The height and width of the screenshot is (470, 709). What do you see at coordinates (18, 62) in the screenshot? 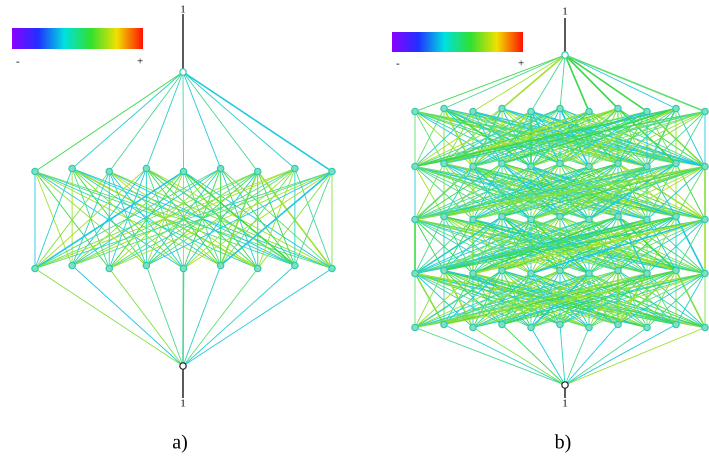
I see `scale-min: -` at bounding box center [18, 62].